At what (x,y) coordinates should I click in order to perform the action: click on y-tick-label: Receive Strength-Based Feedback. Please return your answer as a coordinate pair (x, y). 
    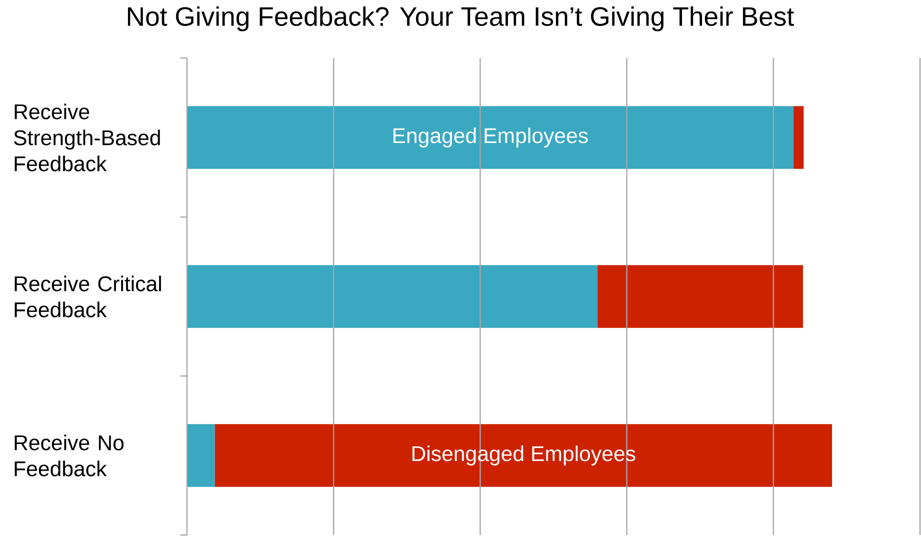
    Looking at the image, I should click on (87, 138).